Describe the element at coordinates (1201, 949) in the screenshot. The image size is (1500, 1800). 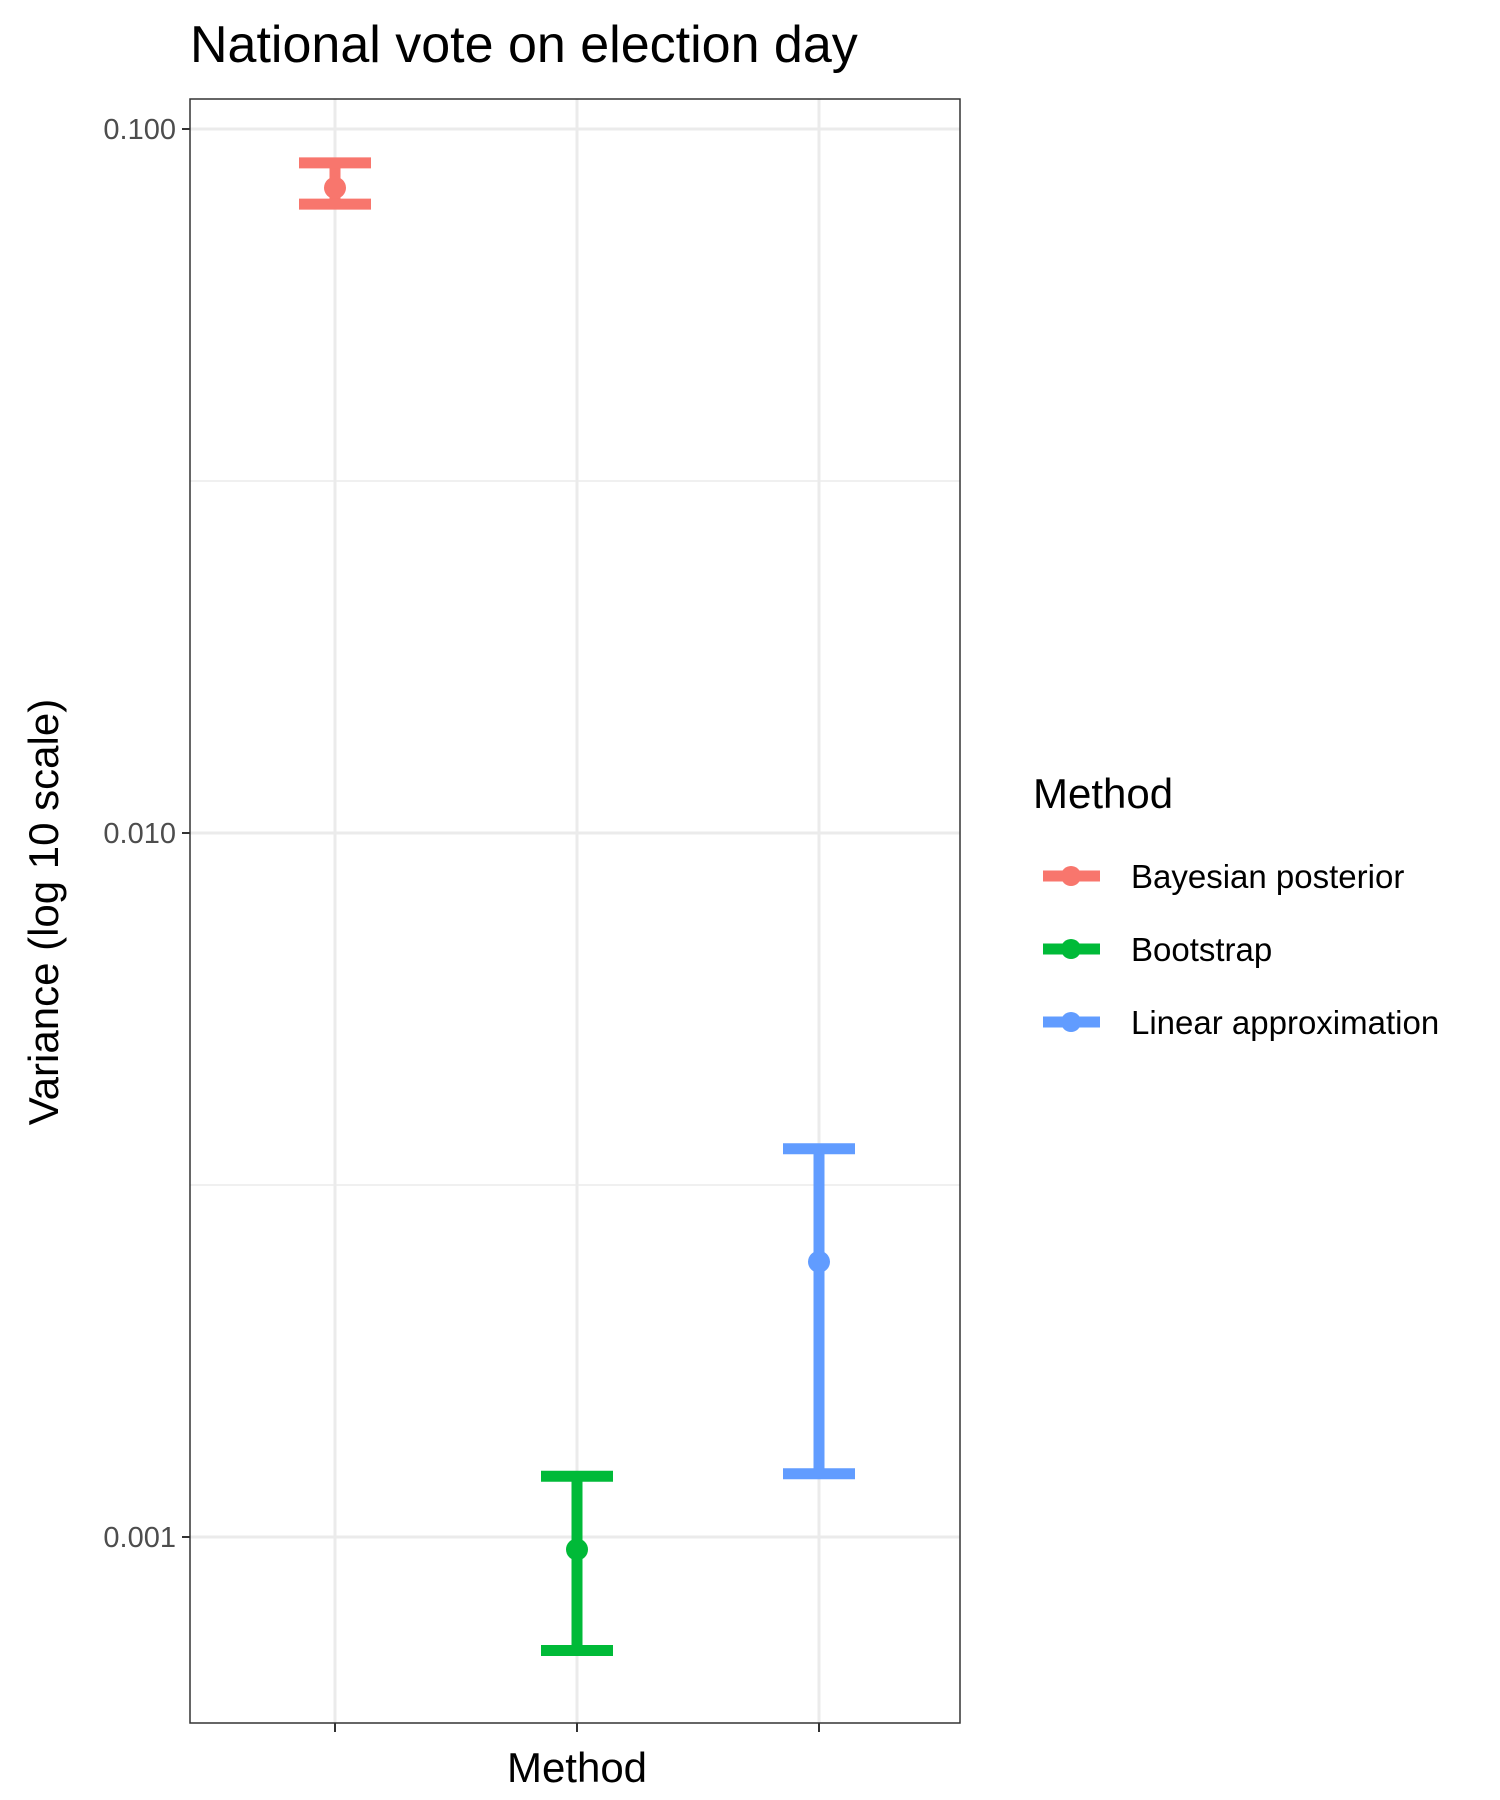
I see `legend-label: Bootstrap` at that location.